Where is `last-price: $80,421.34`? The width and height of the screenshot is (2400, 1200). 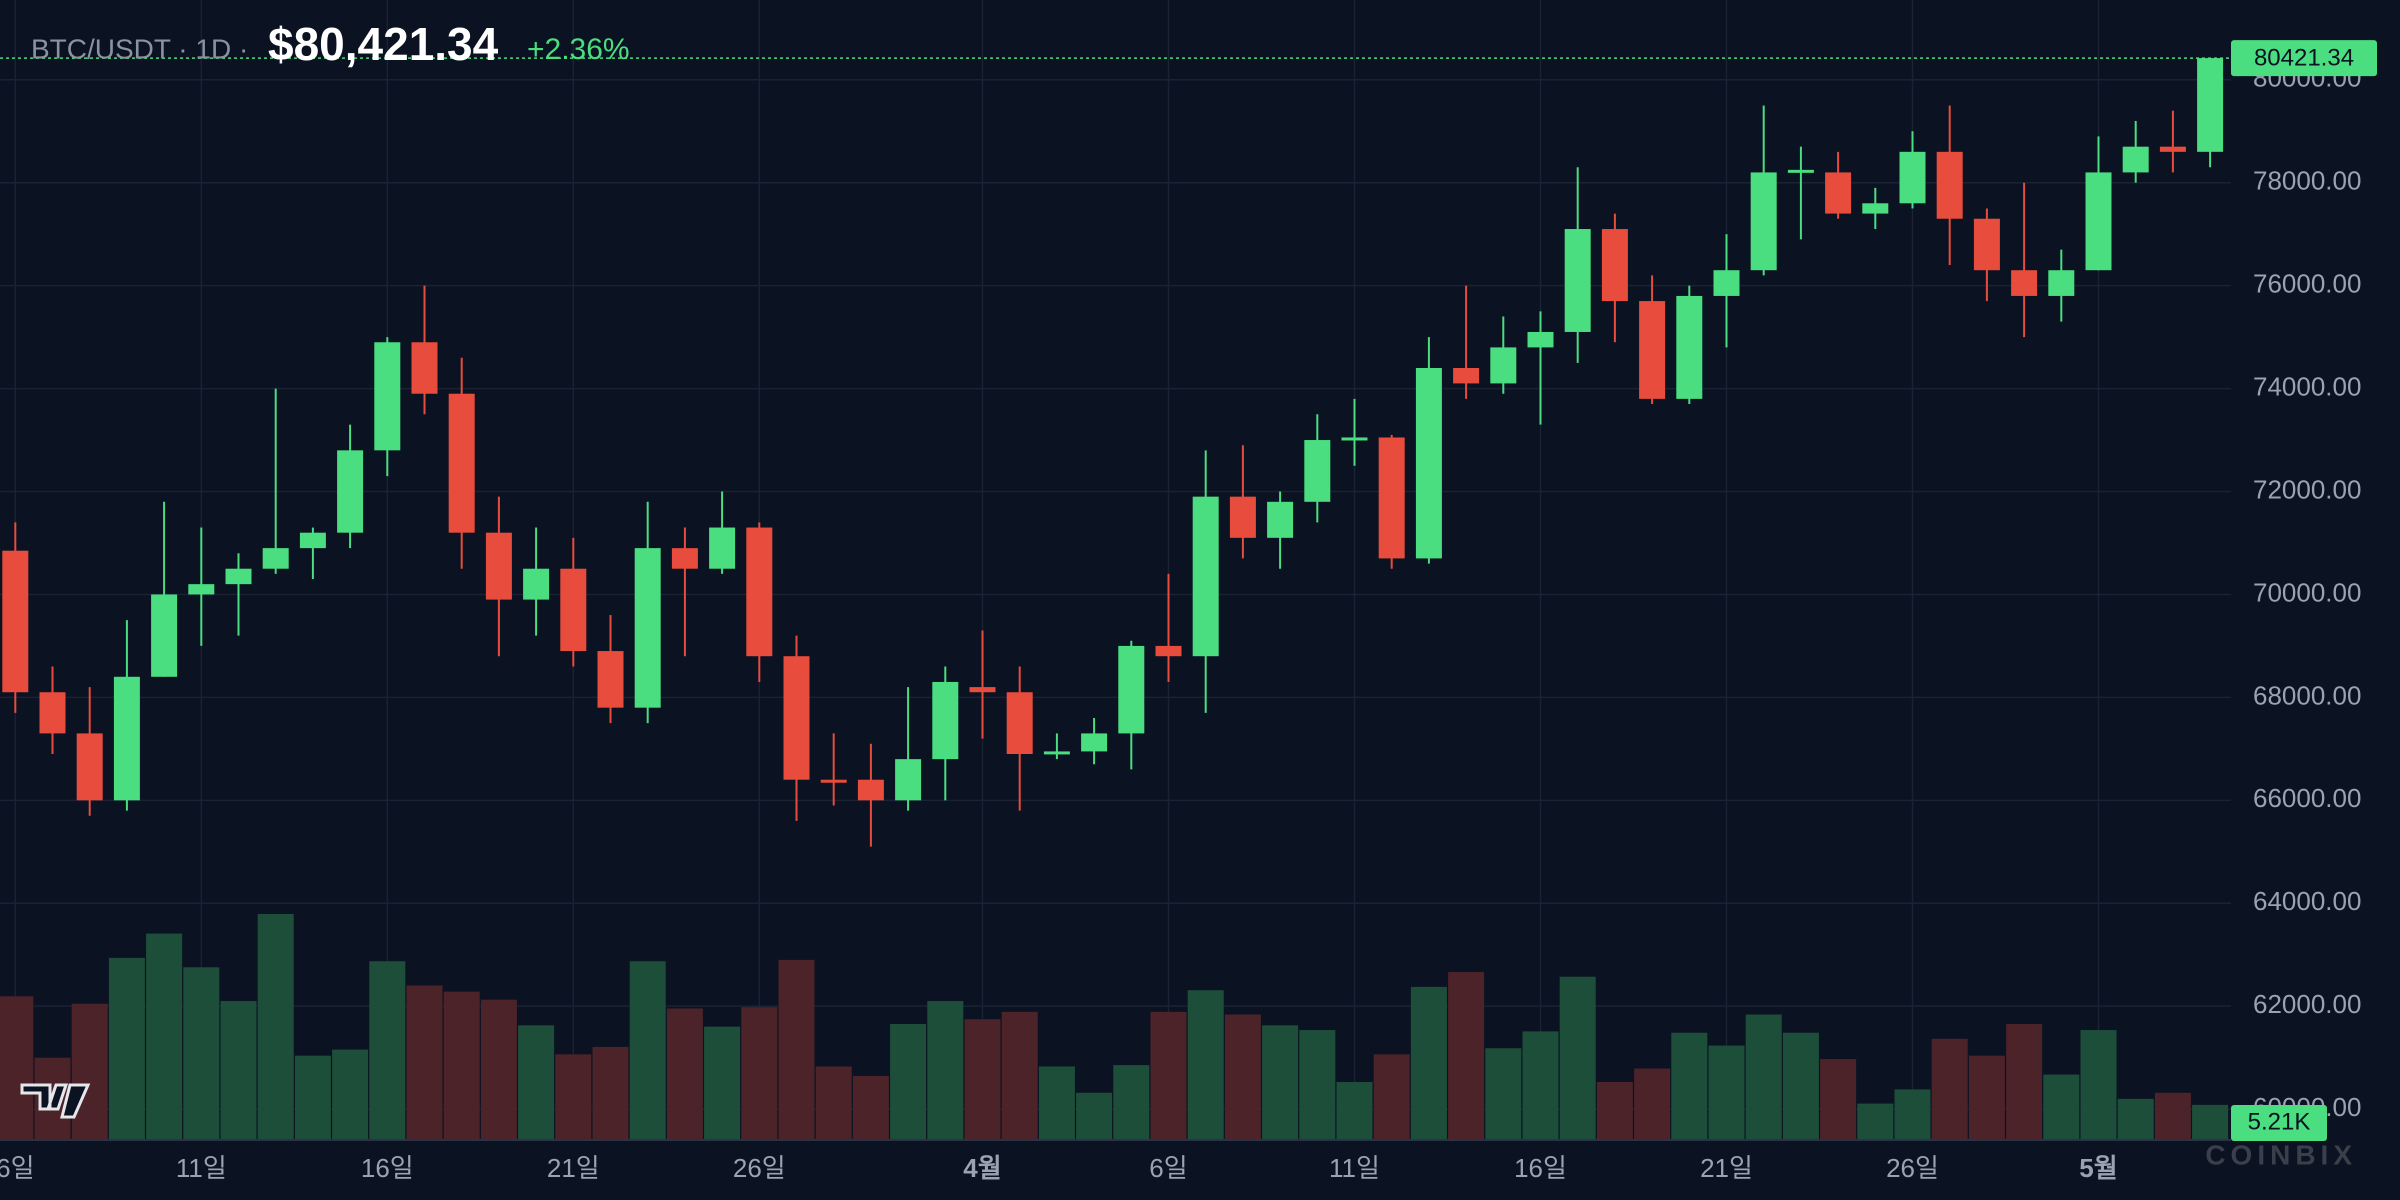 last-price: $80,421.34 is located at coordinates (383, 44).